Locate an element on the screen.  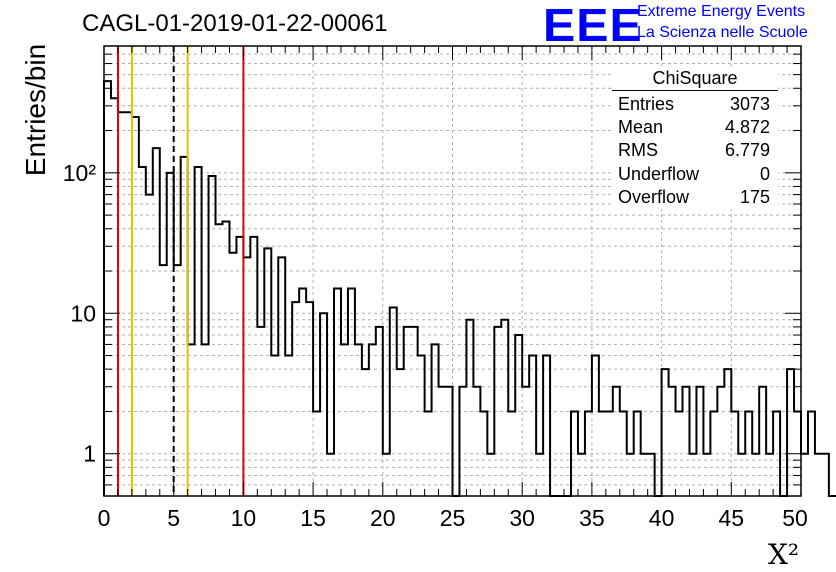
x-tick-label: 30 is located at coordinates (522, 518).